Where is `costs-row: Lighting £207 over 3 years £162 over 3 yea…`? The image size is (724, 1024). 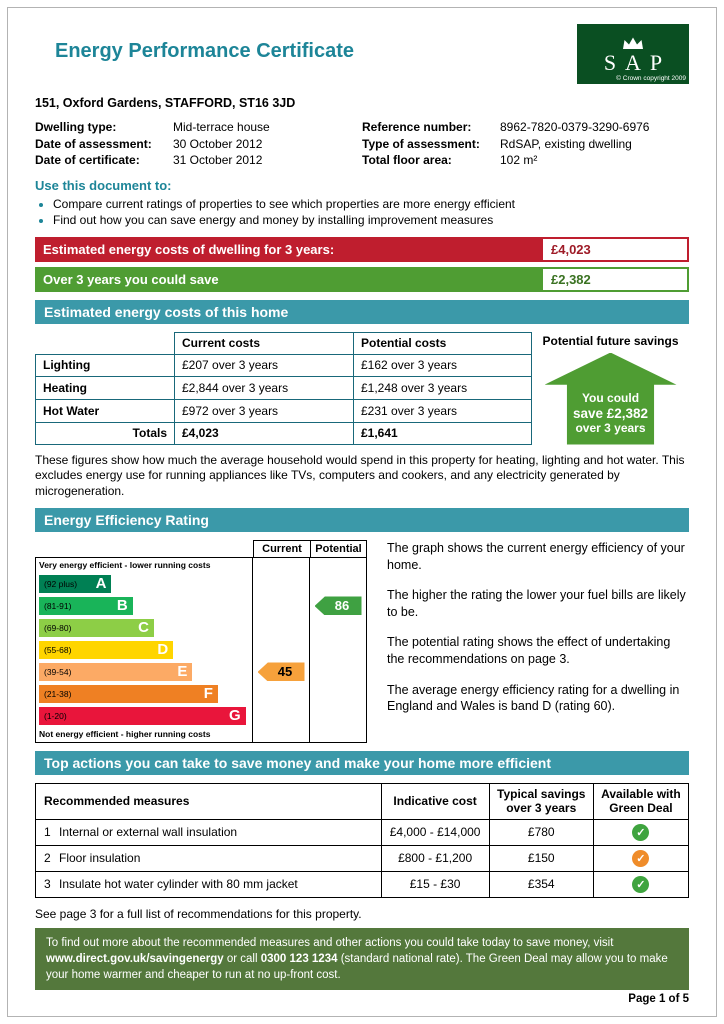
costs-row: Lighting £207 over 3 years £162 over 3 yea… is located at coordinates (283, 365).